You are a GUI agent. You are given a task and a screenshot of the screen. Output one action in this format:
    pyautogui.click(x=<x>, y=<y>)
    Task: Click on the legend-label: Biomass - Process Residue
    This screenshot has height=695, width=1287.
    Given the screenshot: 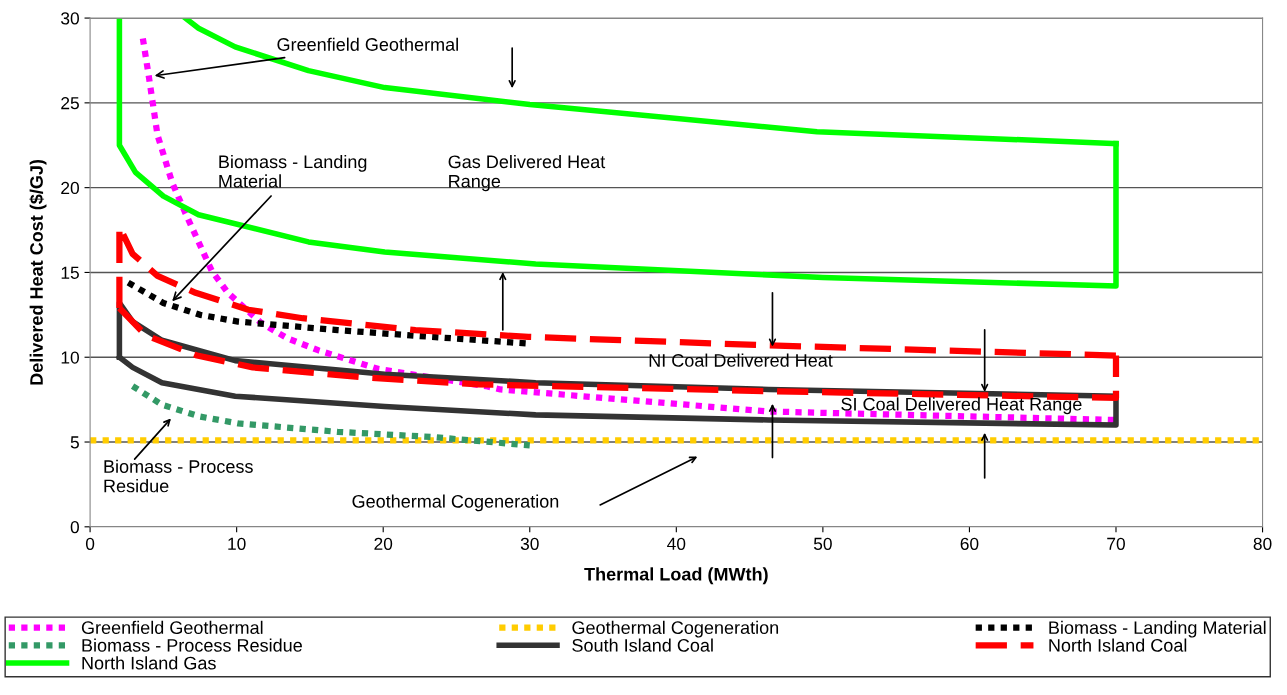 What is the action you would take?
    pyautogui.click(x=192, y=645)
    